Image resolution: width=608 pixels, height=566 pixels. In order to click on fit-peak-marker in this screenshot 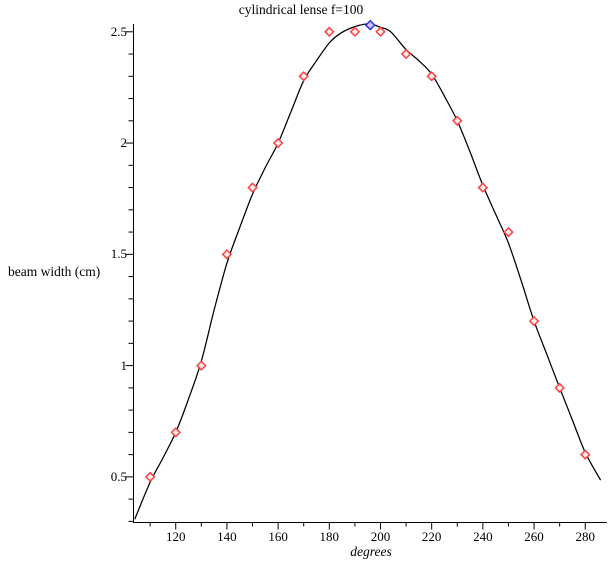, I will do `click(370, 25)`.